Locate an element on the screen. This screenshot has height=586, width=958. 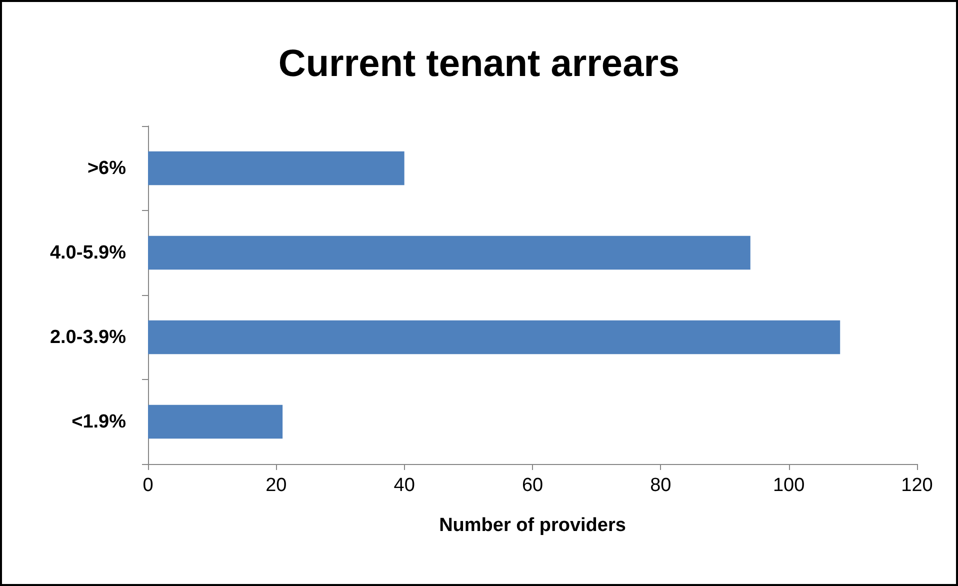
y-tick-label: 2.0-3.9% is located at coordinates (88, 337).